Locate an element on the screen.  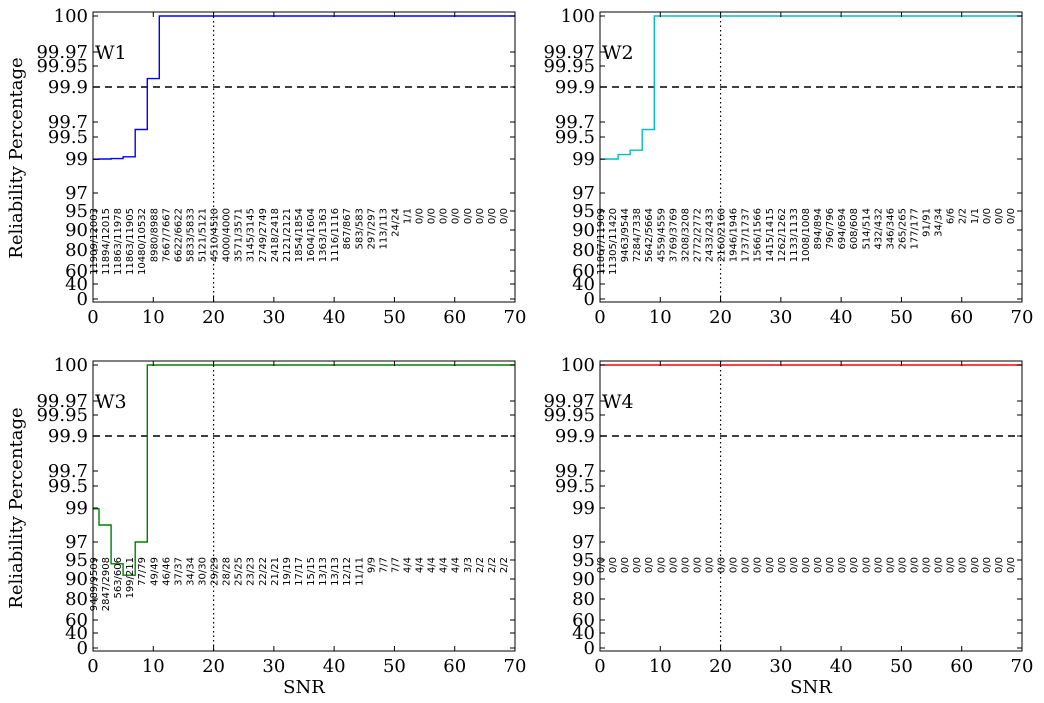
x-axis-label-left: SNR is located at coordinates (304, 687).